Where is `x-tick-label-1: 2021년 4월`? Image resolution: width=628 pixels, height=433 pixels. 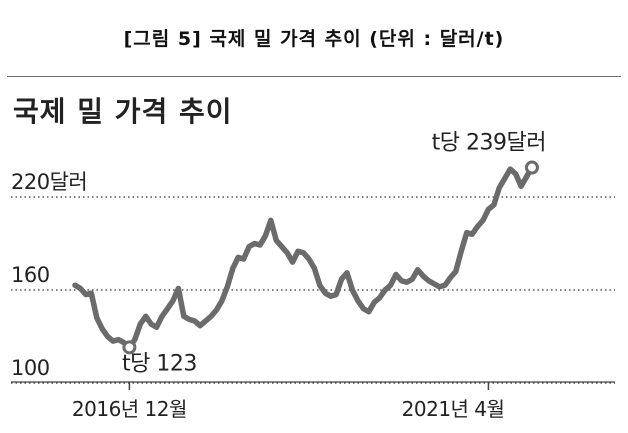
x-tick-label-1: 2021년 4월 is located at coordinates (453, 409).